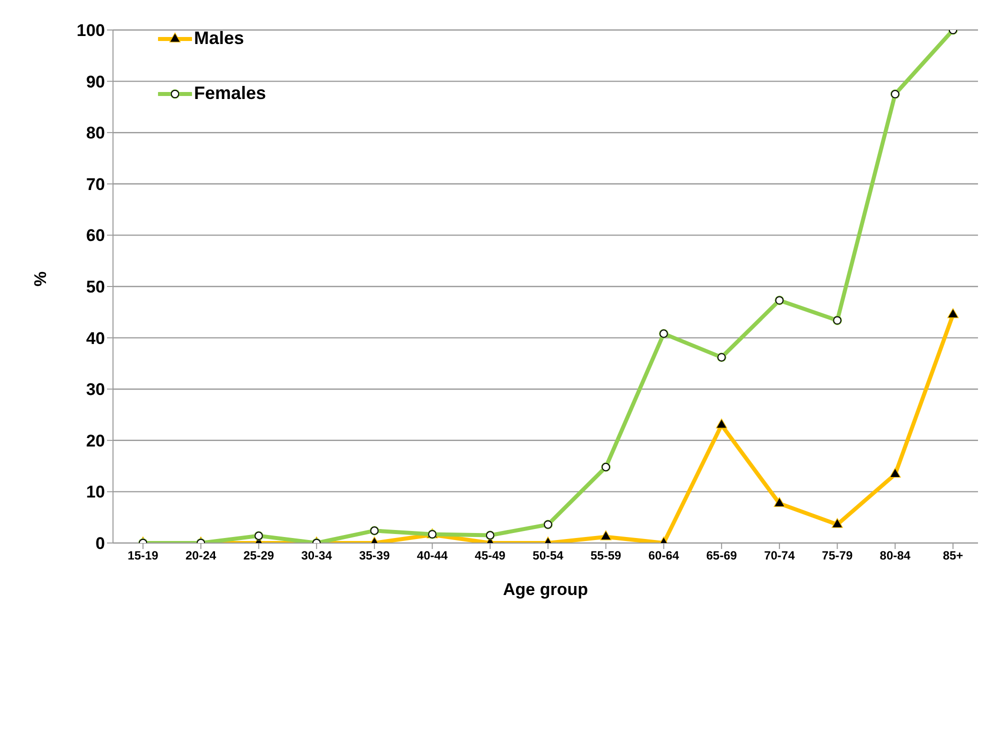 The height and width of the screenshot is (731, 998). What do you see at coordinates (143, 555) in the screenshot?
I see `x-tick-label: 15-19` at bounding box center [143, 555].